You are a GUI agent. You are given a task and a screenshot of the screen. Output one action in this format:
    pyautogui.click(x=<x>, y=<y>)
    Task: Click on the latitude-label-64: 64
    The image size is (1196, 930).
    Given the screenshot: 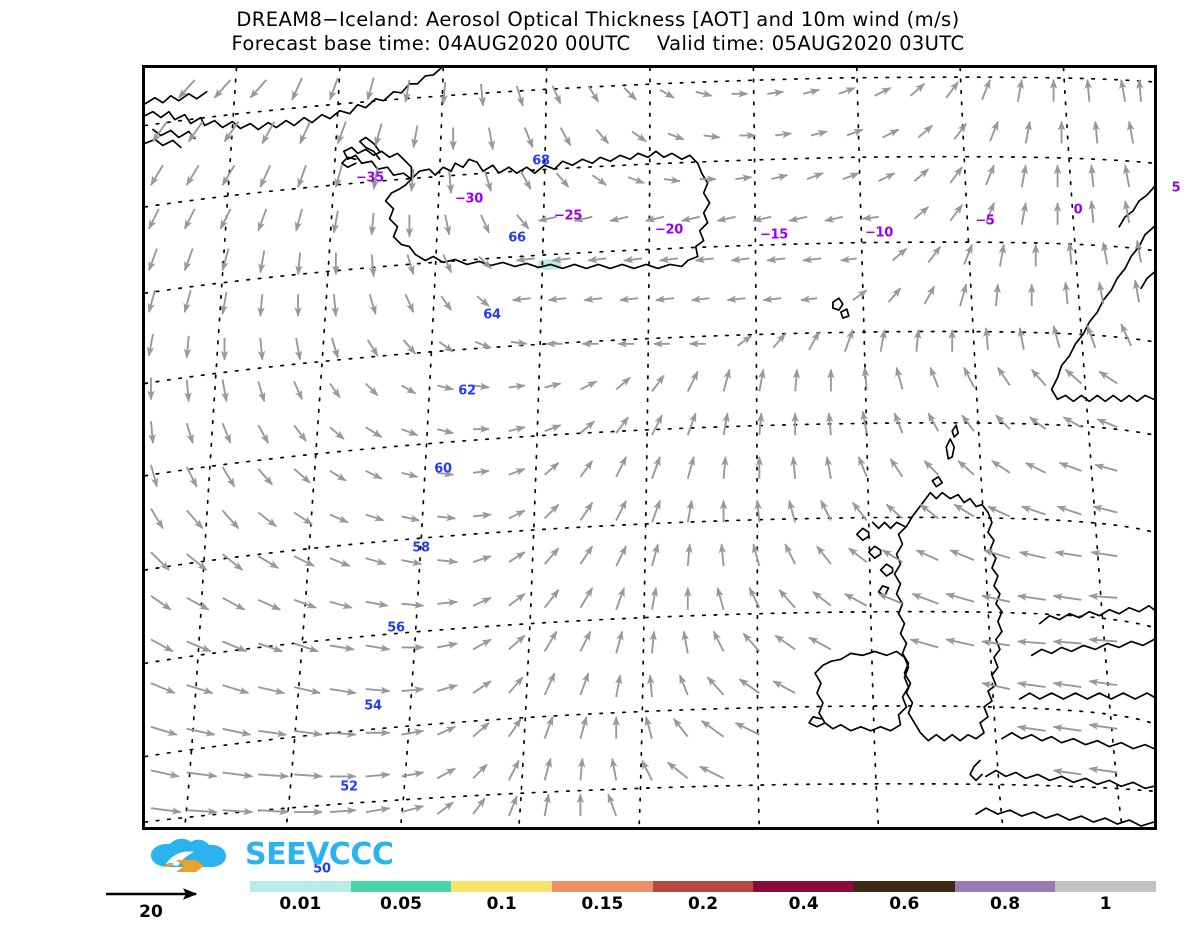 What is the action you would take?
    pyautogui.click(x=492, y=315)
    